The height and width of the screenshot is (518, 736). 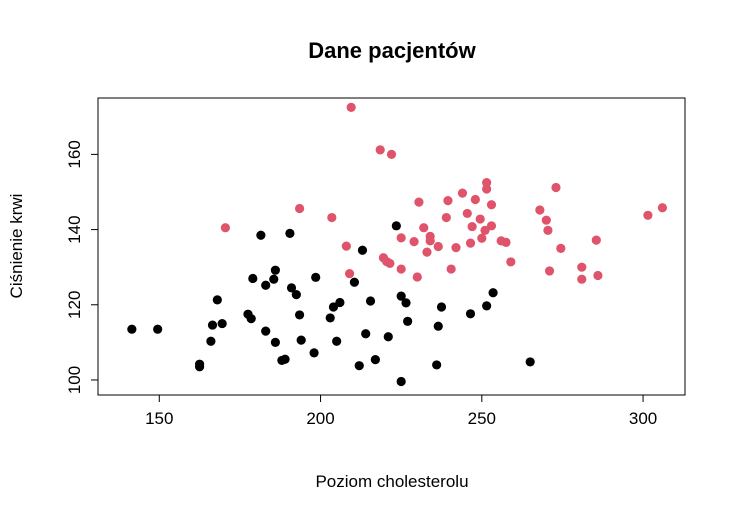 I want to click on x-tick-label: 250, so click(x=482, y=418).